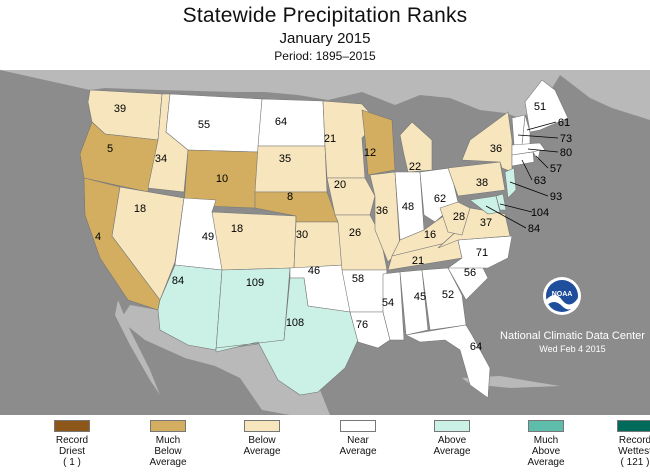  Describe the element at coordinates (325, 56) in the screenshot. I see `period-label: Period: 1895–2015` at that location.